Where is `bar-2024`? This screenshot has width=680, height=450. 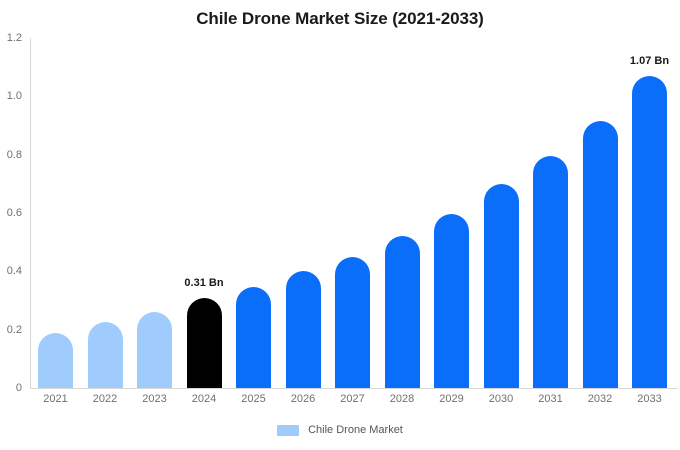 bar-2024 is located at coordinates (204, 342).